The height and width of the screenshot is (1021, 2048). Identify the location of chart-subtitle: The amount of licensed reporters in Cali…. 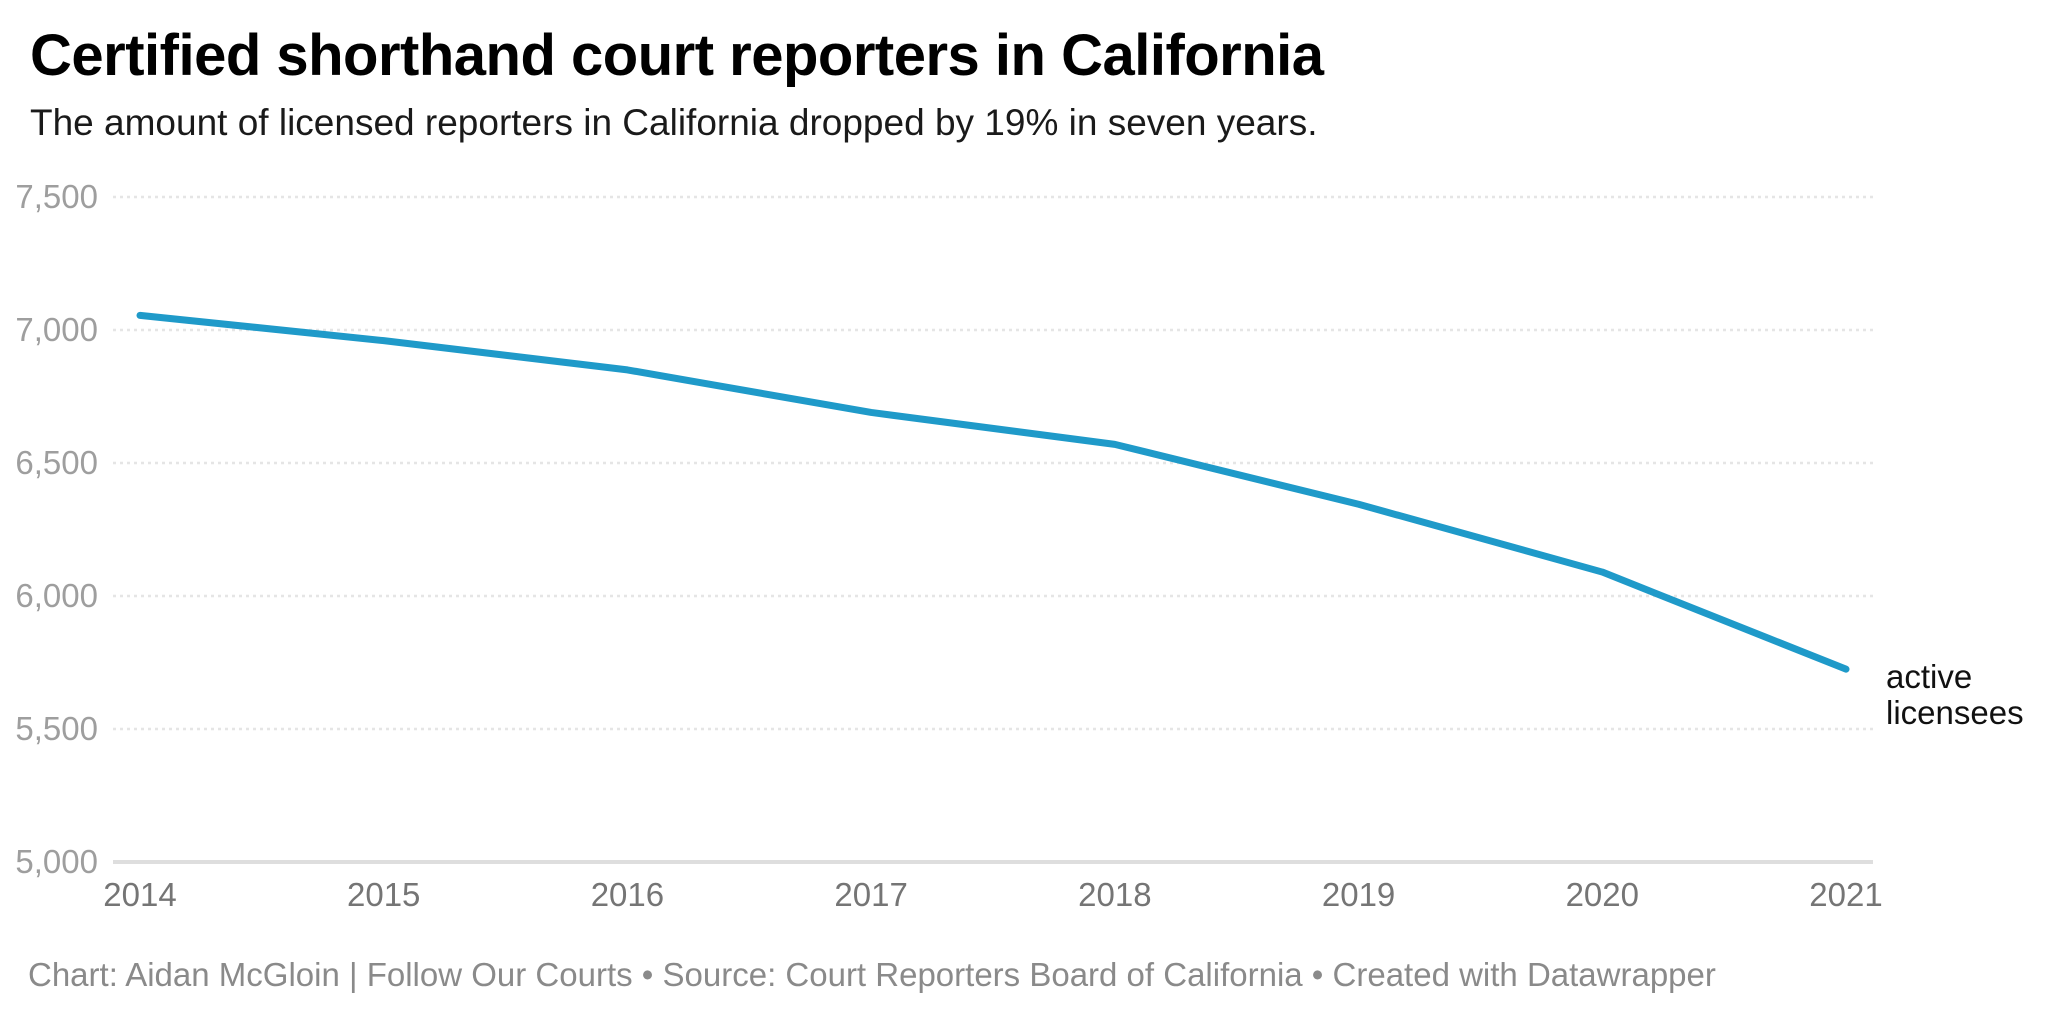
(674, 122).